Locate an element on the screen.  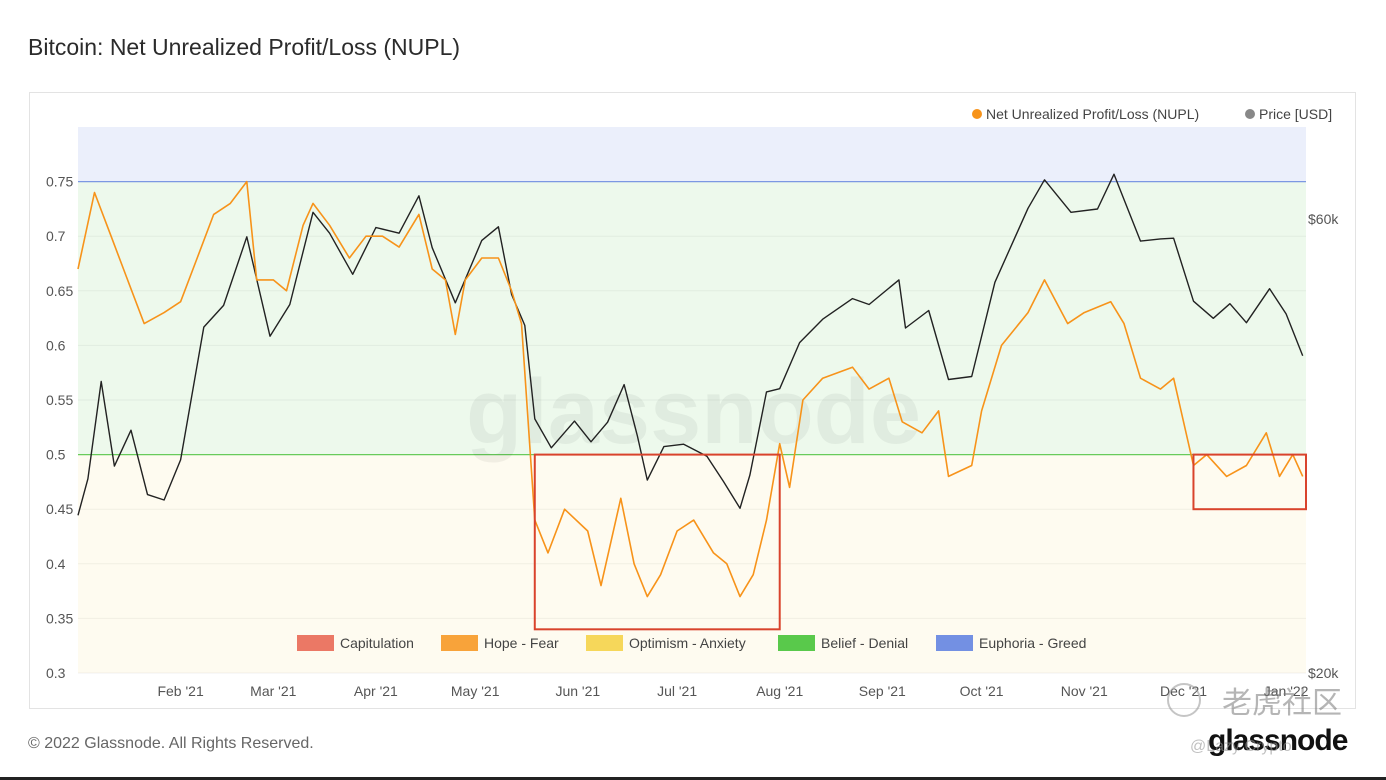
x-tick-label: Jul '21 is located at coordinates (677, 691).